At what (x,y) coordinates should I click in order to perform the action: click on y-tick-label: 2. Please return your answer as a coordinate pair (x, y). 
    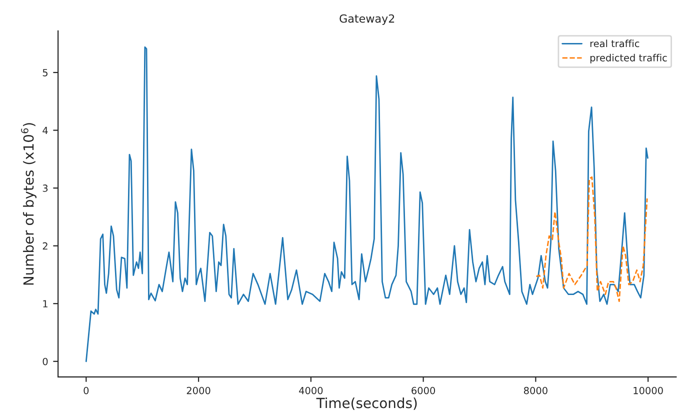
    Looking at the image, I should click on (45, 246).